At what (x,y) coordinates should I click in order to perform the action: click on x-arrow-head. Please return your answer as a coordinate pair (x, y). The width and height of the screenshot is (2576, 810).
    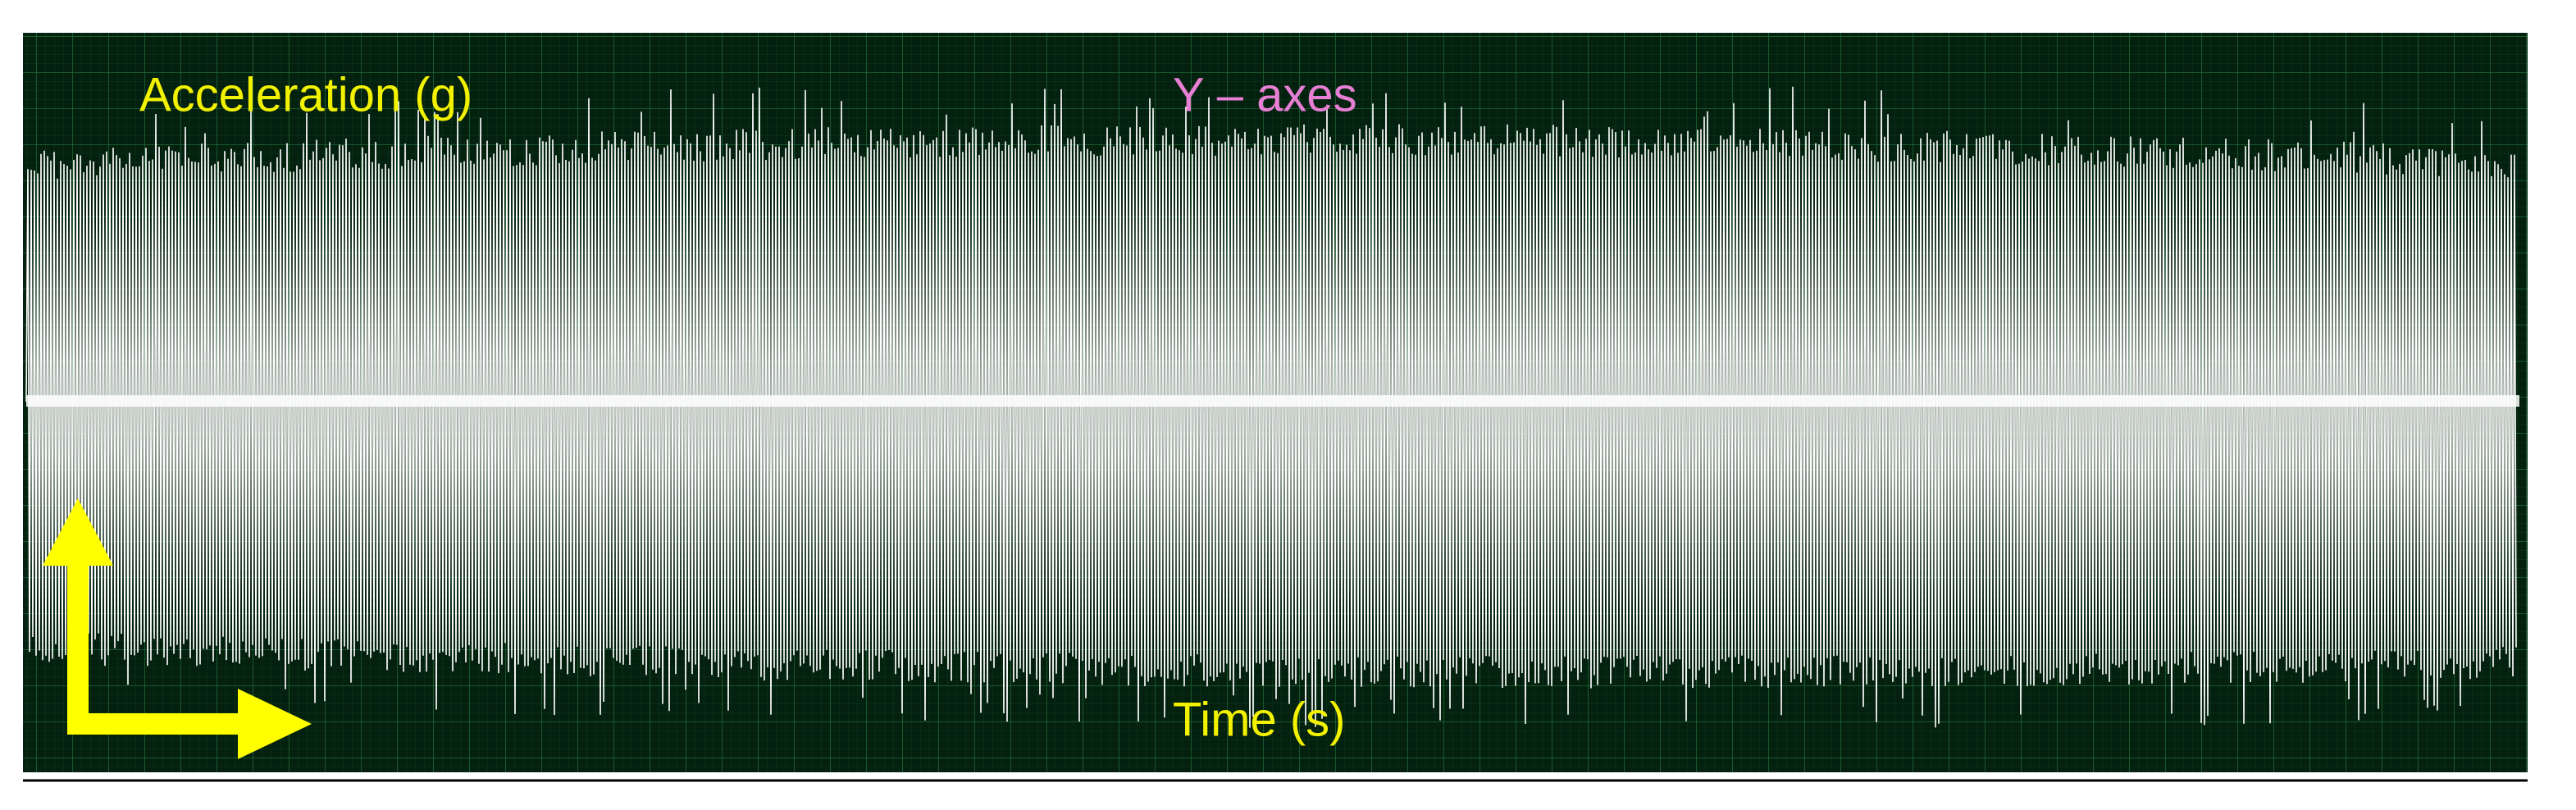
    Looking at the image, I should click on (275, 724).